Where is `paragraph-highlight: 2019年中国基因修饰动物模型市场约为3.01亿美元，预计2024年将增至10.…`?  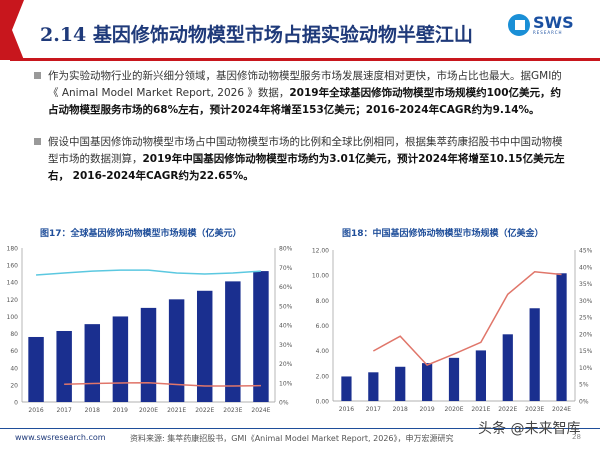 paragraph-highlight: 2019年中国基因修饰动物模型市场约为3.01亿美元，预计2024年将增至10.… is located at coordinates (306, 167).